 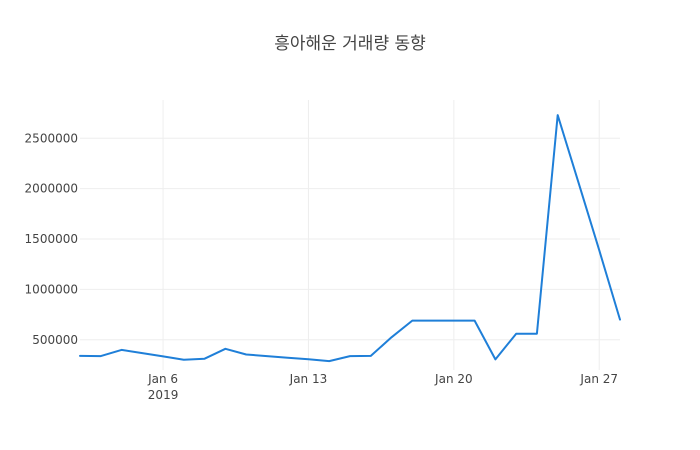 What do you see at coordinates (350, 44) in the screenshot?
I see `chart-title: 흥아해운 거래량 동향` at bounding box center [350, 44].